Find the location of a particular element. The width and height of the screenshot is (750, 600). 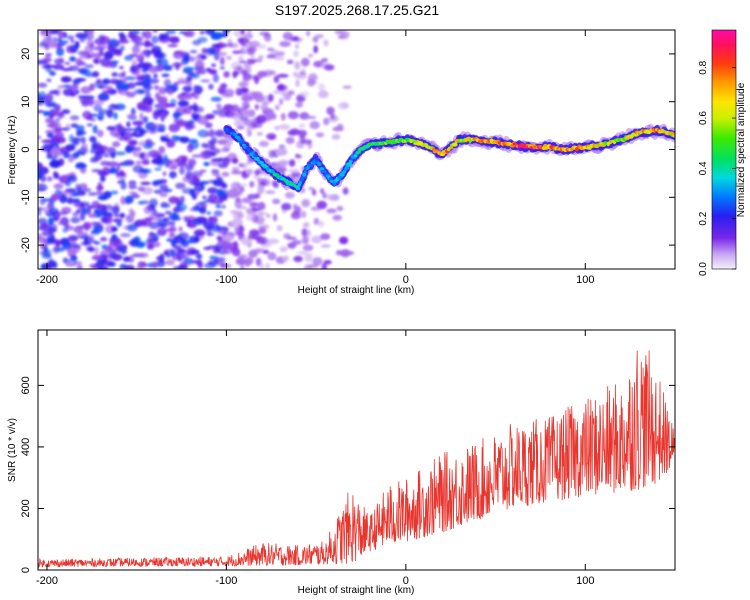

colorbar-ticks: 0.0 0.2 0.4 0.6 0.8 is located at coordinates (717, 168).